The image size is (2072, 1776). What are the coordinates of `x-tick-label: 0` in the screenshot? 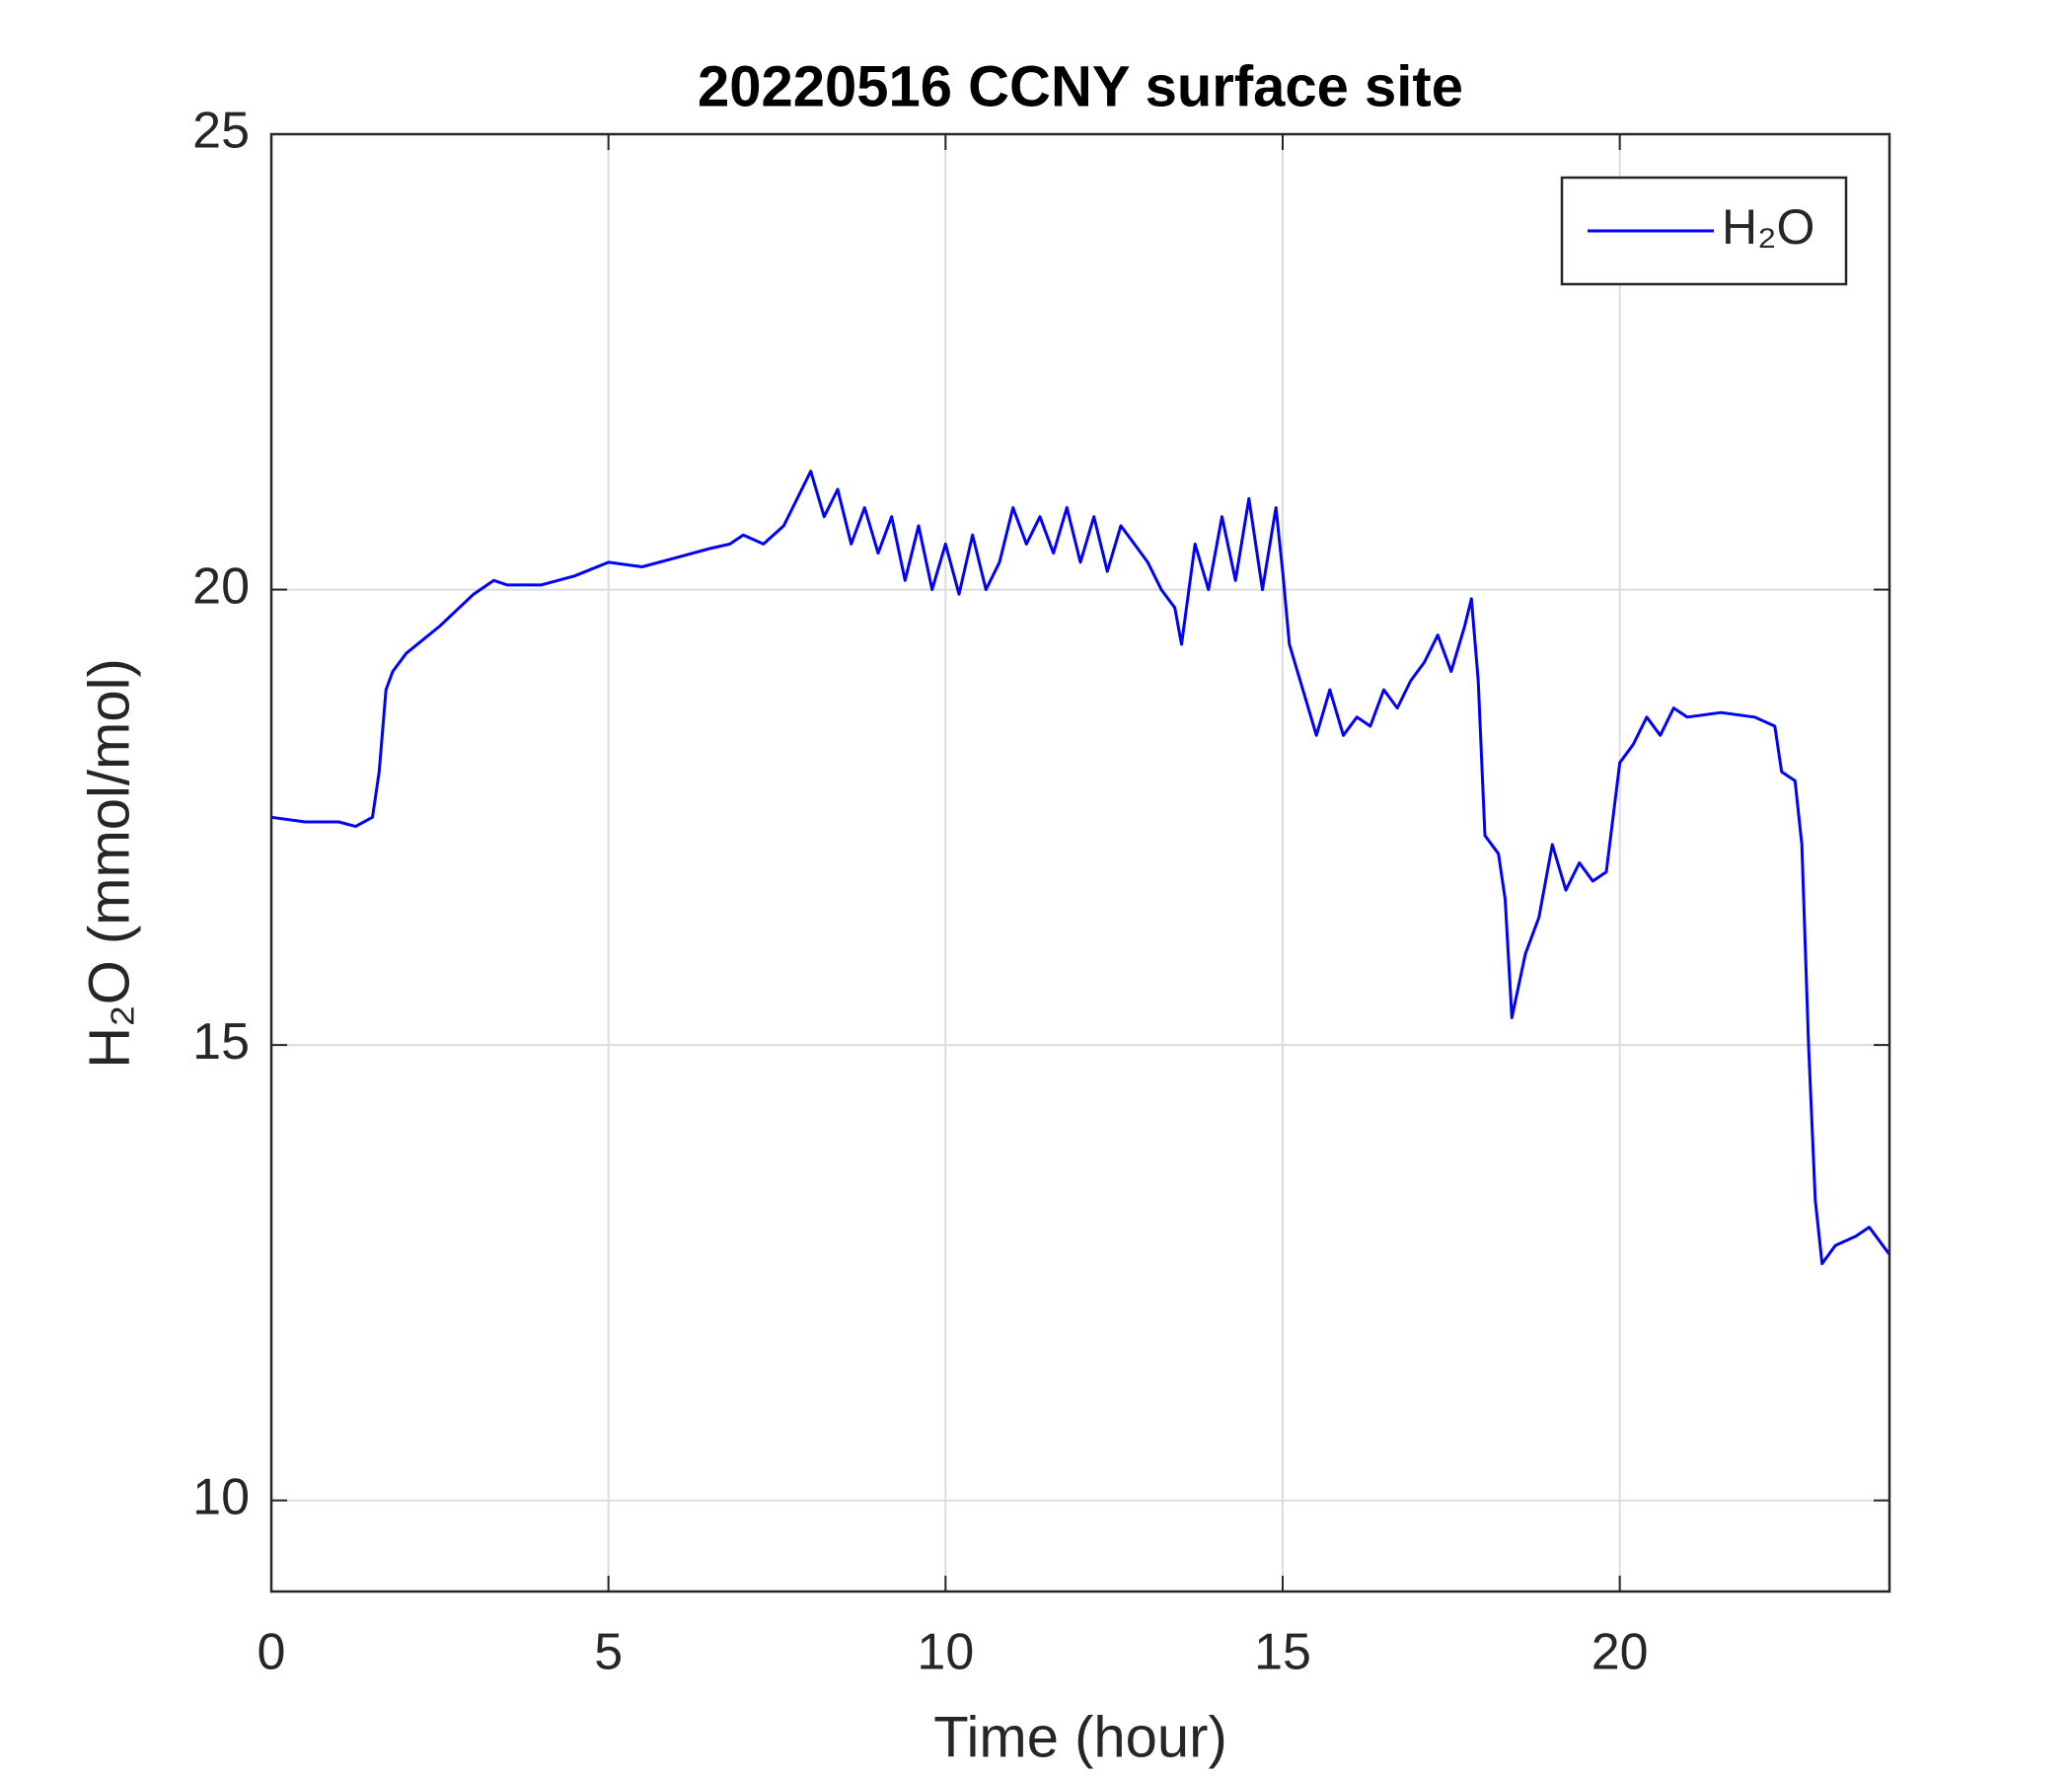 It's located at (272, 1653).